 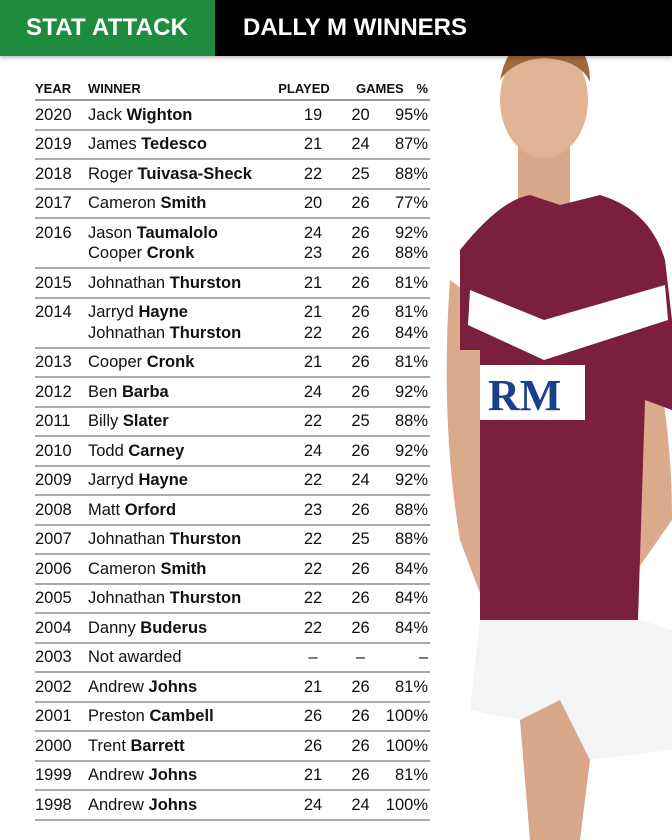 What do you see at coordinates (116, 804) in the screenshot?
I see `first-name: Andrew` at bounding box center [116, 804].